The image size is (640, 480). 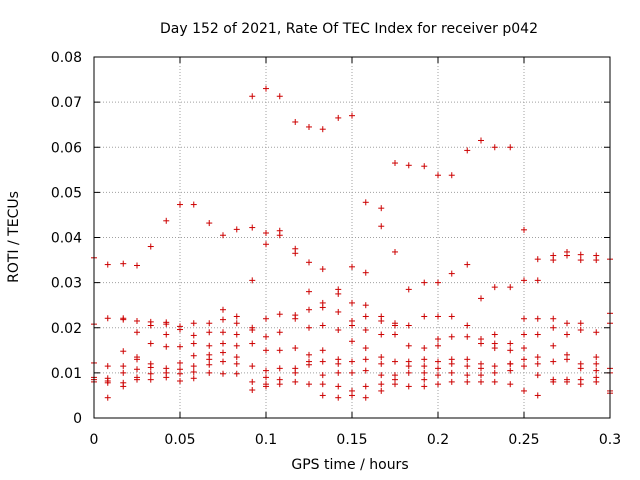 I want to click on y-tick-label: 0.04, so click(x=66, y=239).